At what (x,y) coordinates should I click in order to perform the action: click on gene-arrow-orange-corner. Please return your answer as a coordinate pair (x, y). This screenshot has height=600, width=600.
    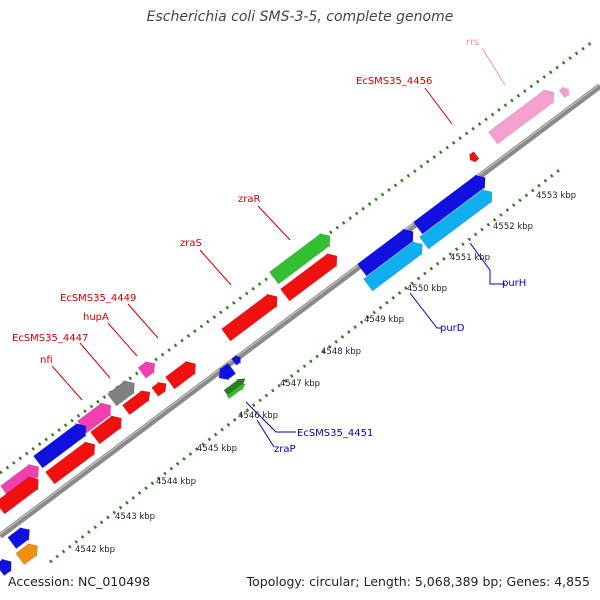
    Looking at the image, I should click on (26, 554).